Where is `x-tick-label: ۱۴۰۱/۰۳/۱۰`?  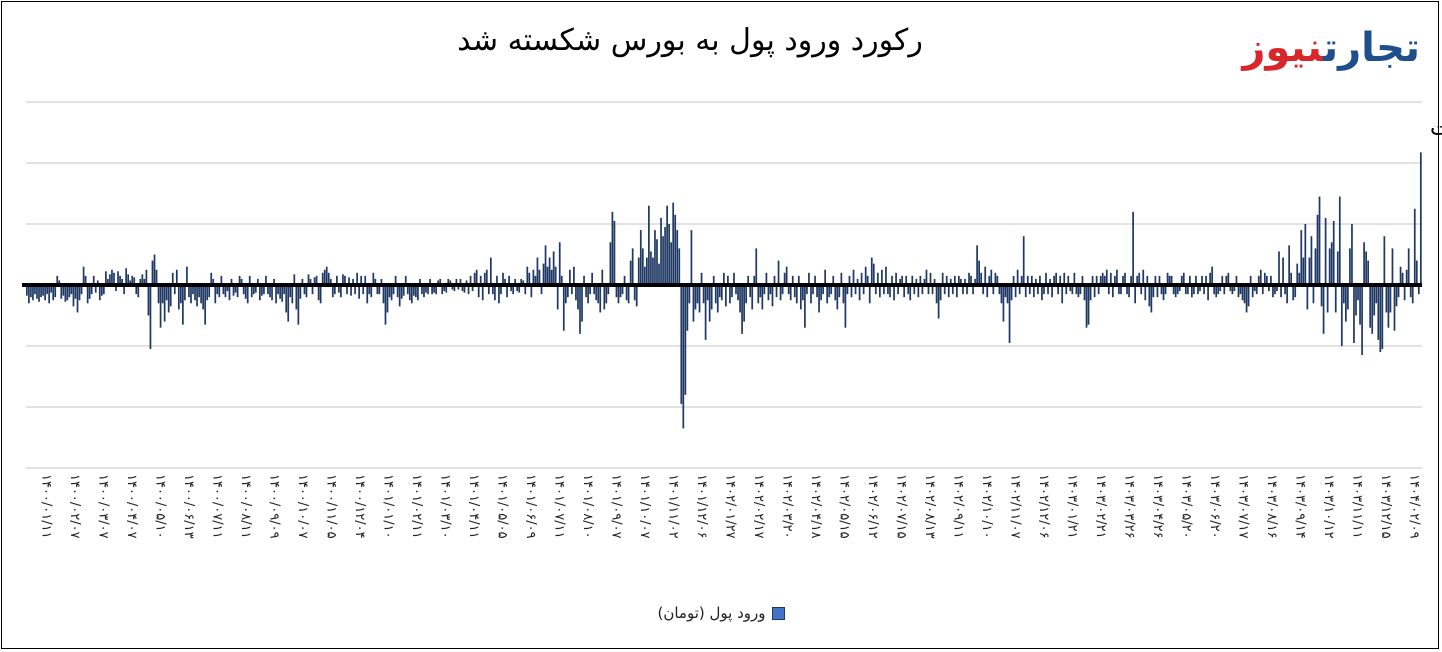
x-tick-label: ۱۴۰۱/۰۳/۱۰ is located at coordinates (445, 506).